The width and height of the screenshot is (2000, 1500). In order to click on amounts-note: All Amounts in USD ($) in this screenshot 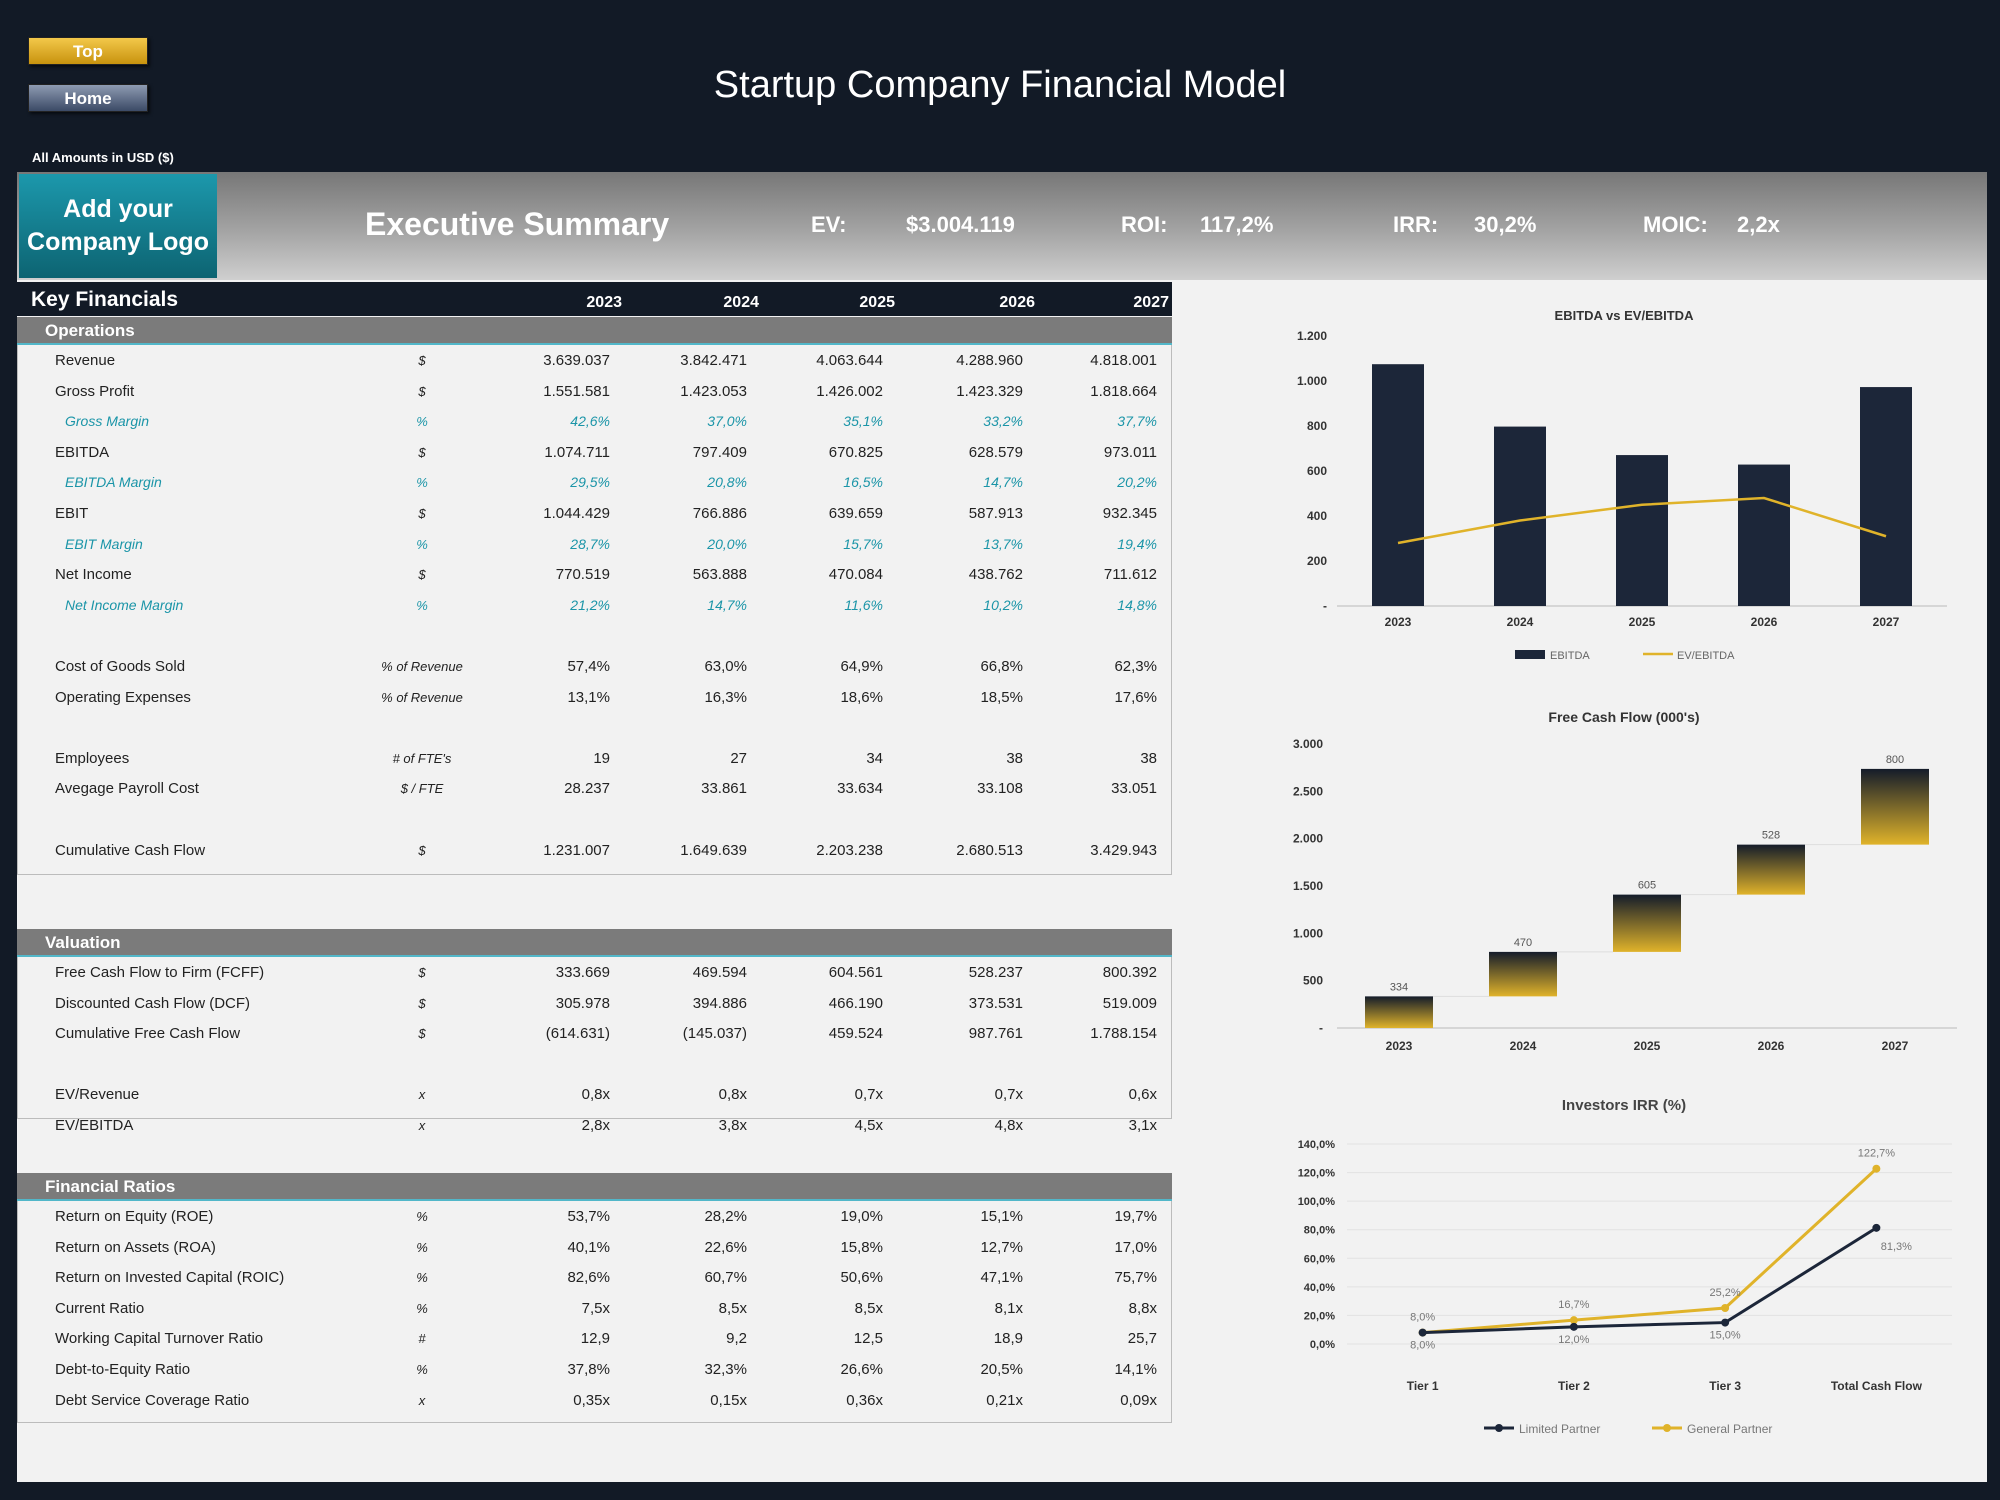, I will do `click(103, 157)`.